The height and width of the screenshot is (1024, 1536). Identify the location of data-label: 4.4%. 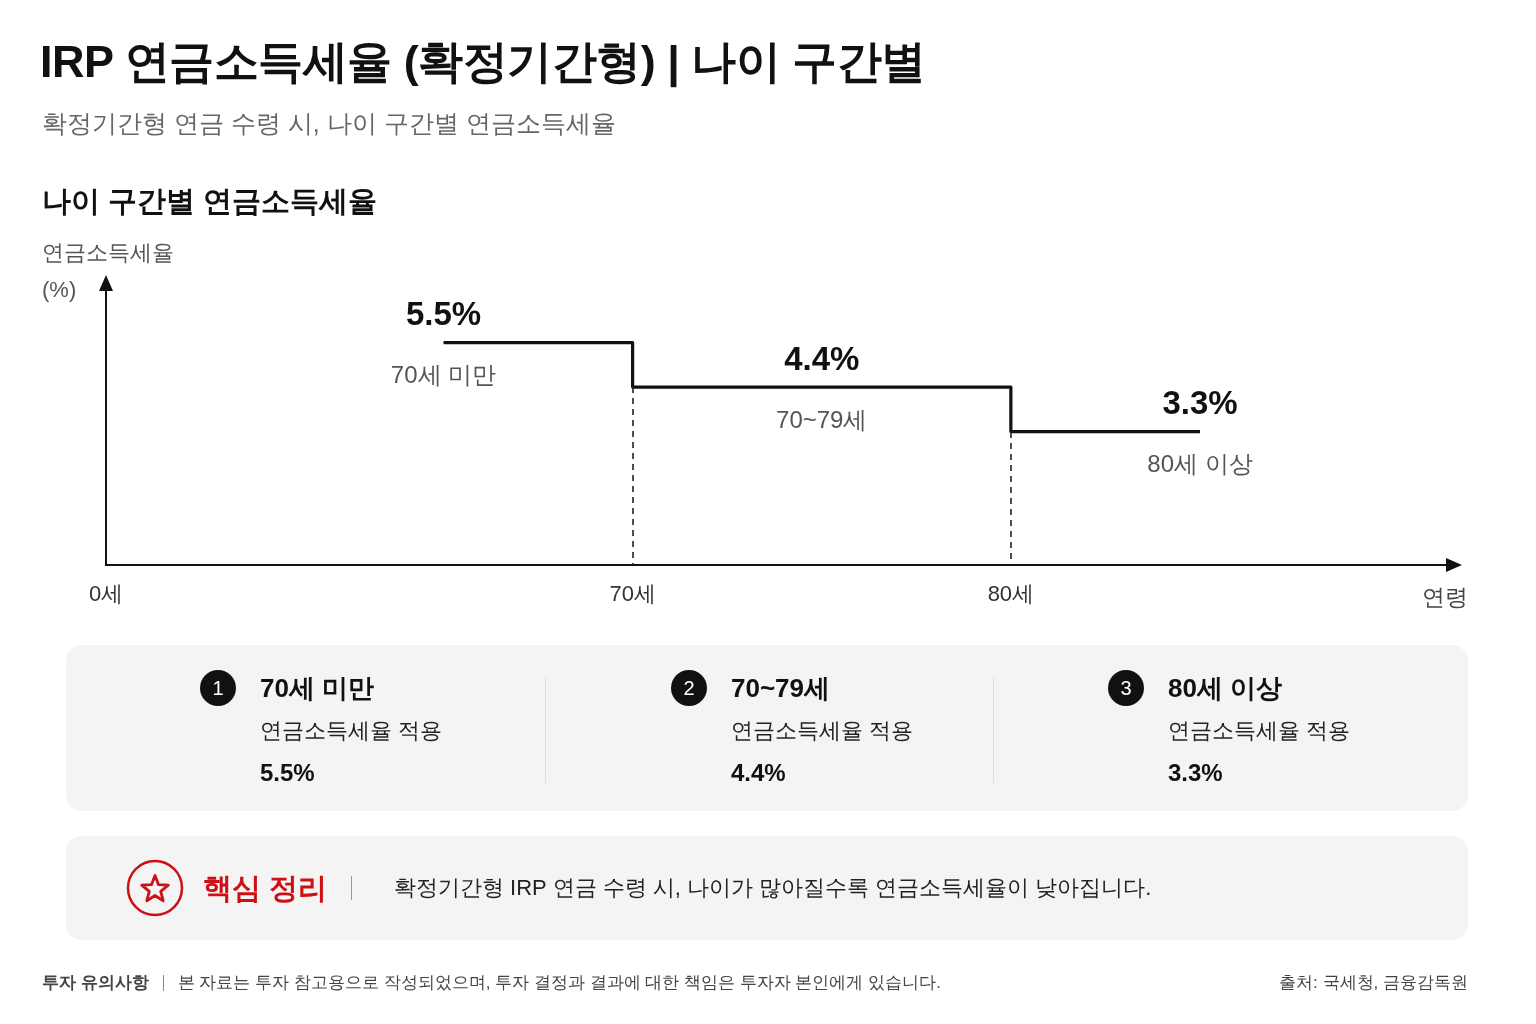
(822, 358).